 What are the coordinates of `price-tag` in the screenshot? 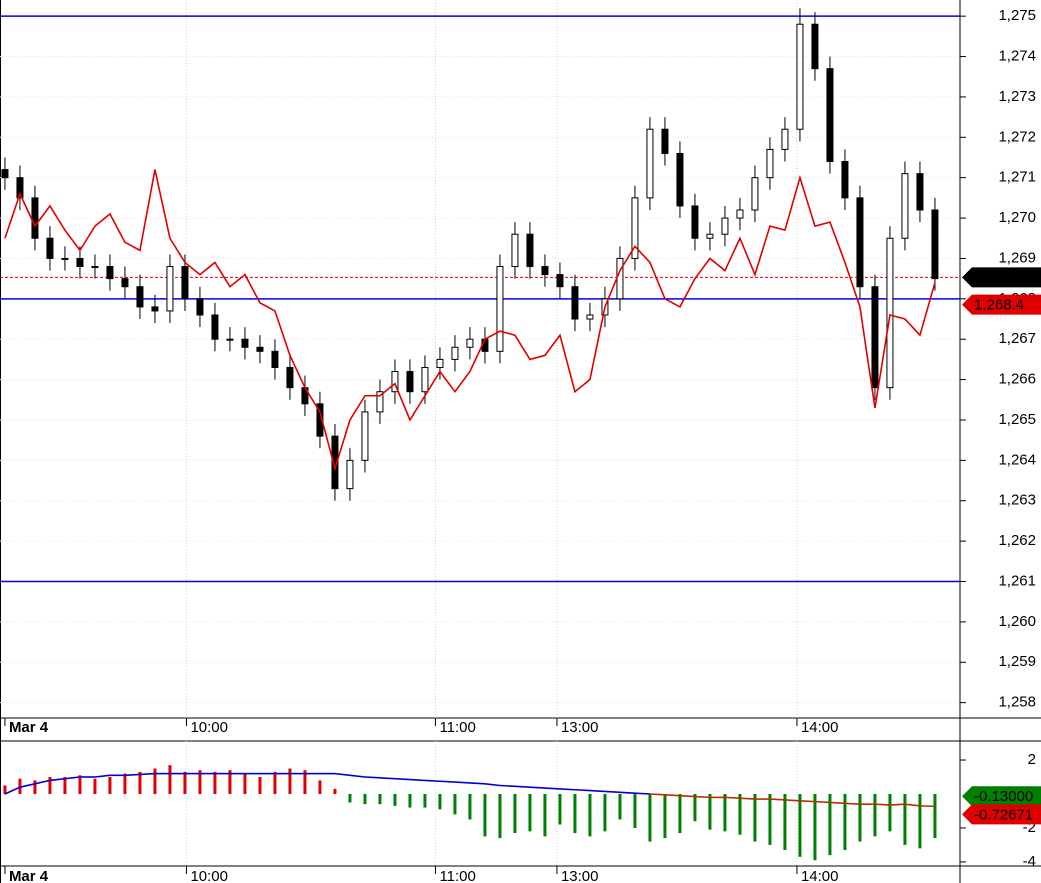 It's located at (1001, 304).